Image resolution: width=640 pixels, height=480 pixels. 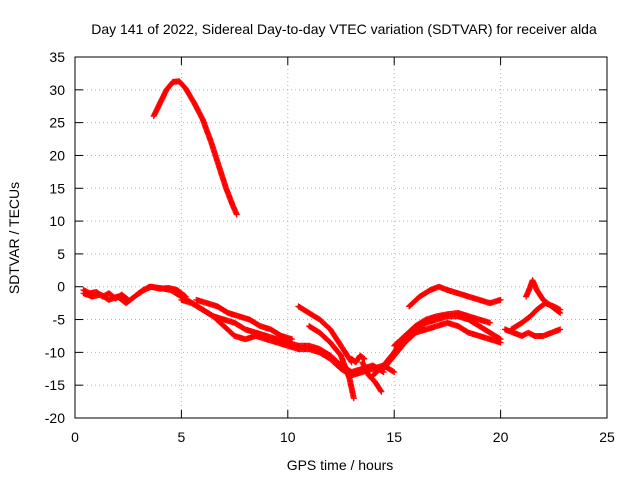 I want to click on y-tick-label: 30, so click(x=57, y=90).